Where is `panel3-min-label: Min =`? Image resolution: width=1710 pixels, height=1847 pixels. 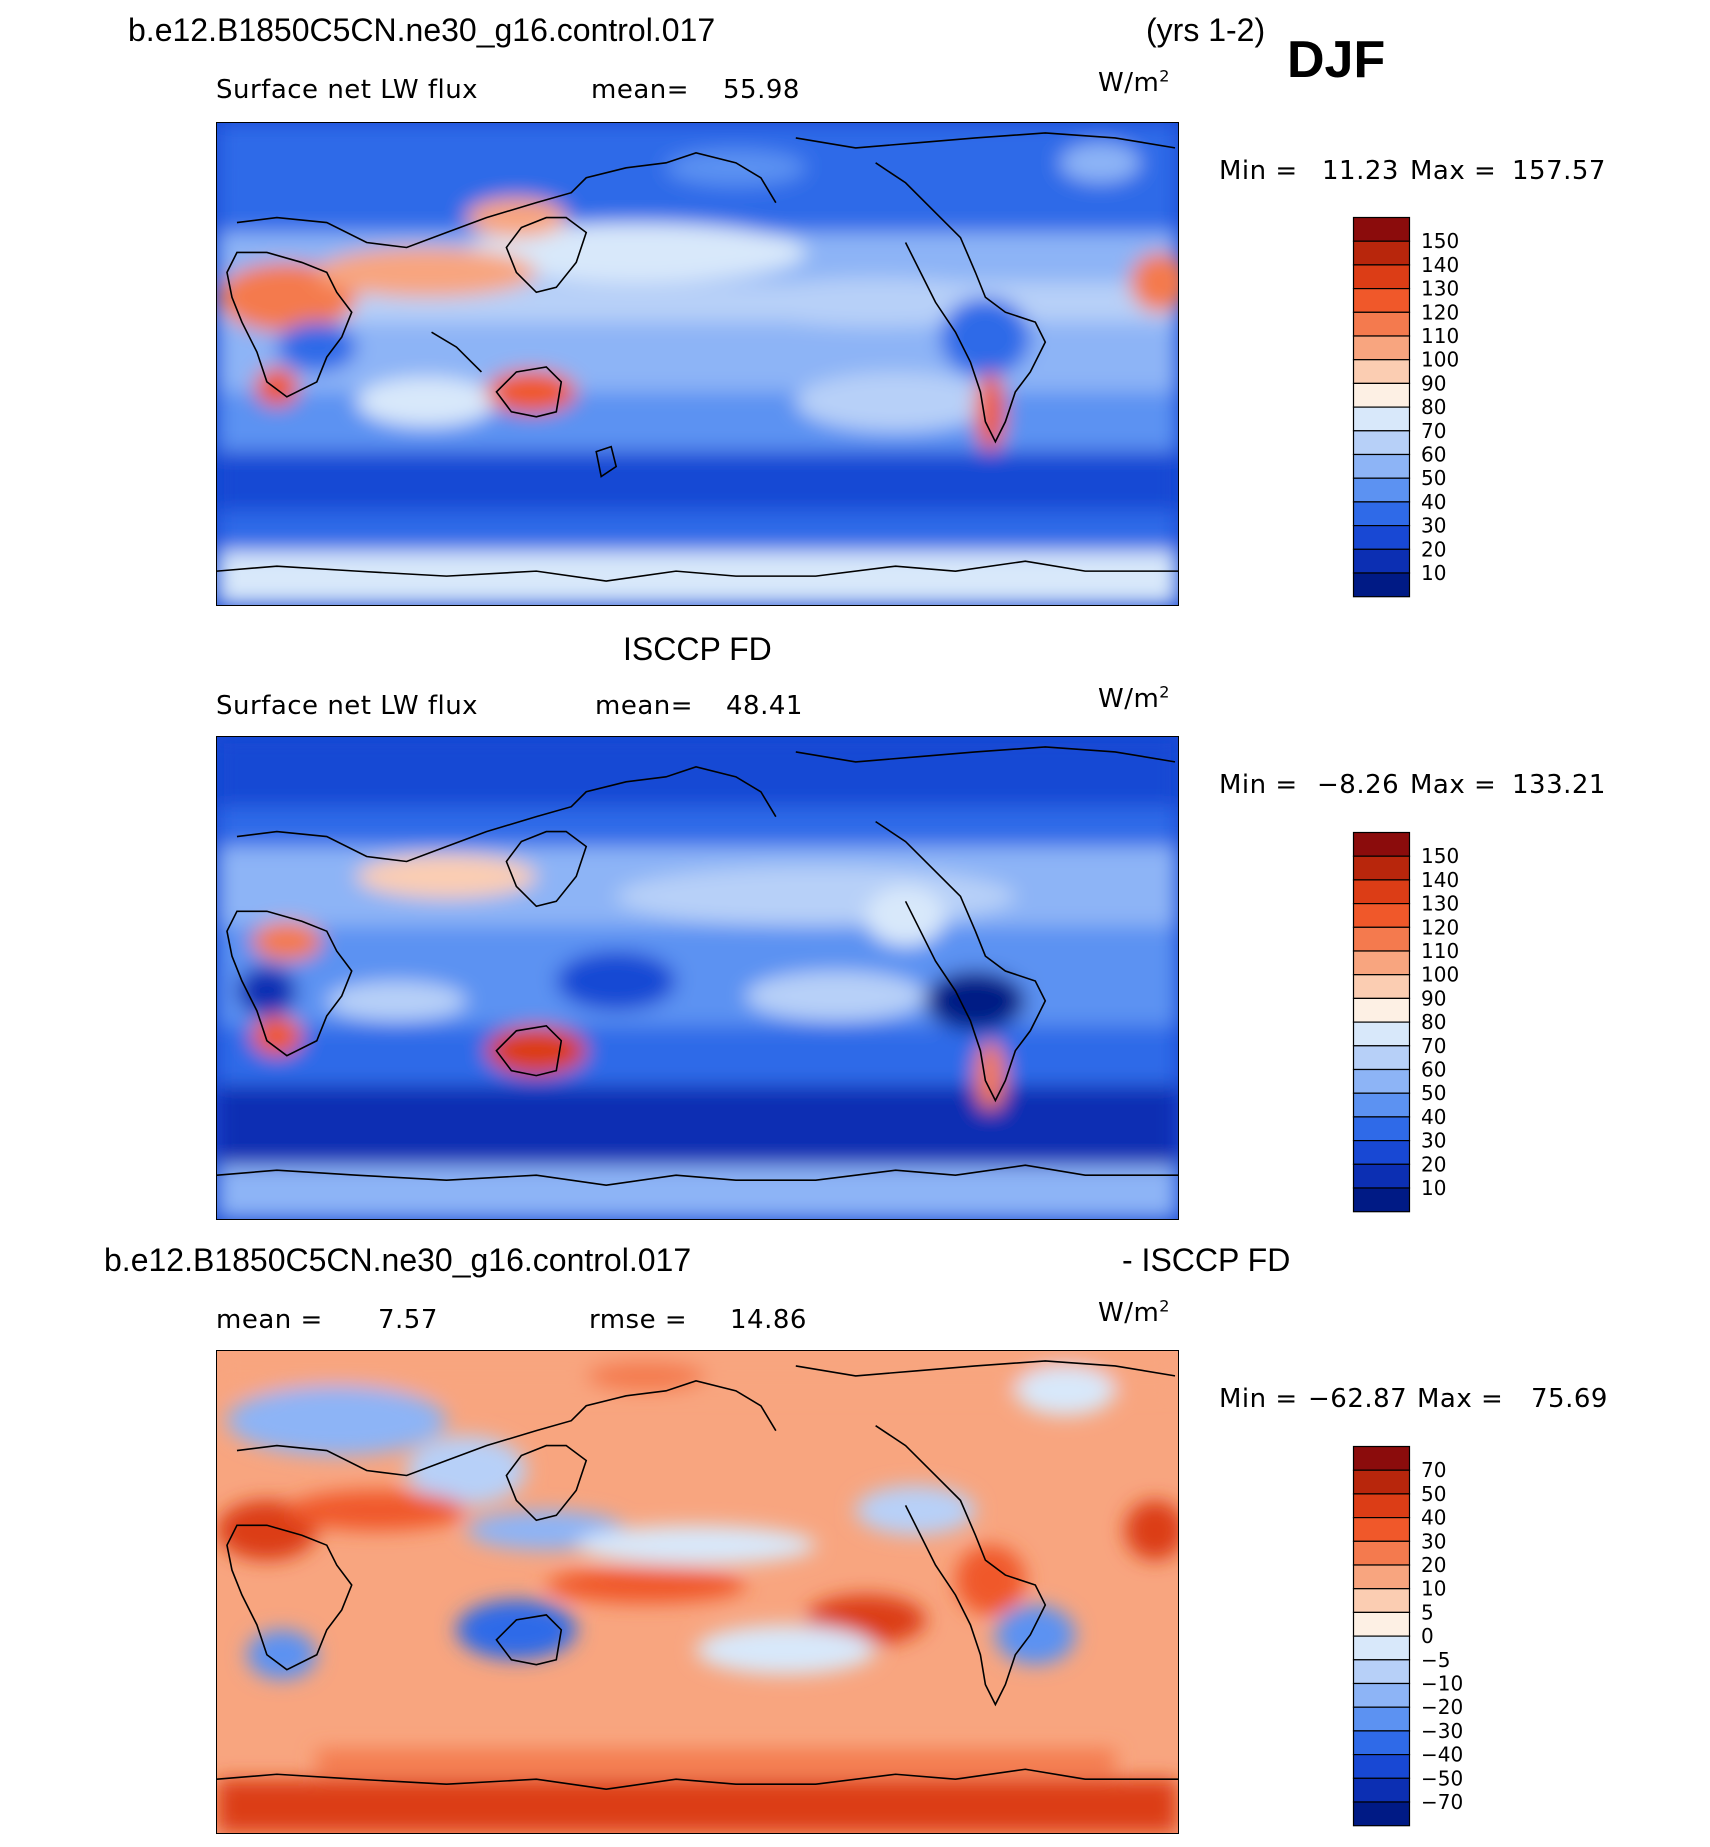 panel3-min-label: Min = is located at coordinates (1258, 1399).